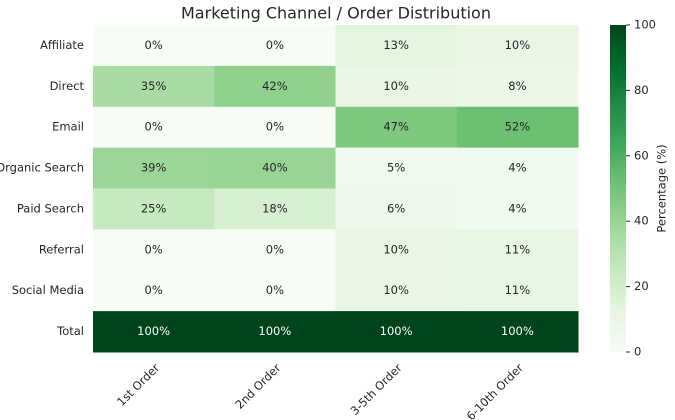 The height and width of the screenshot is (420, 675). I want to click on cell-label: 8%, so click(517, 86).